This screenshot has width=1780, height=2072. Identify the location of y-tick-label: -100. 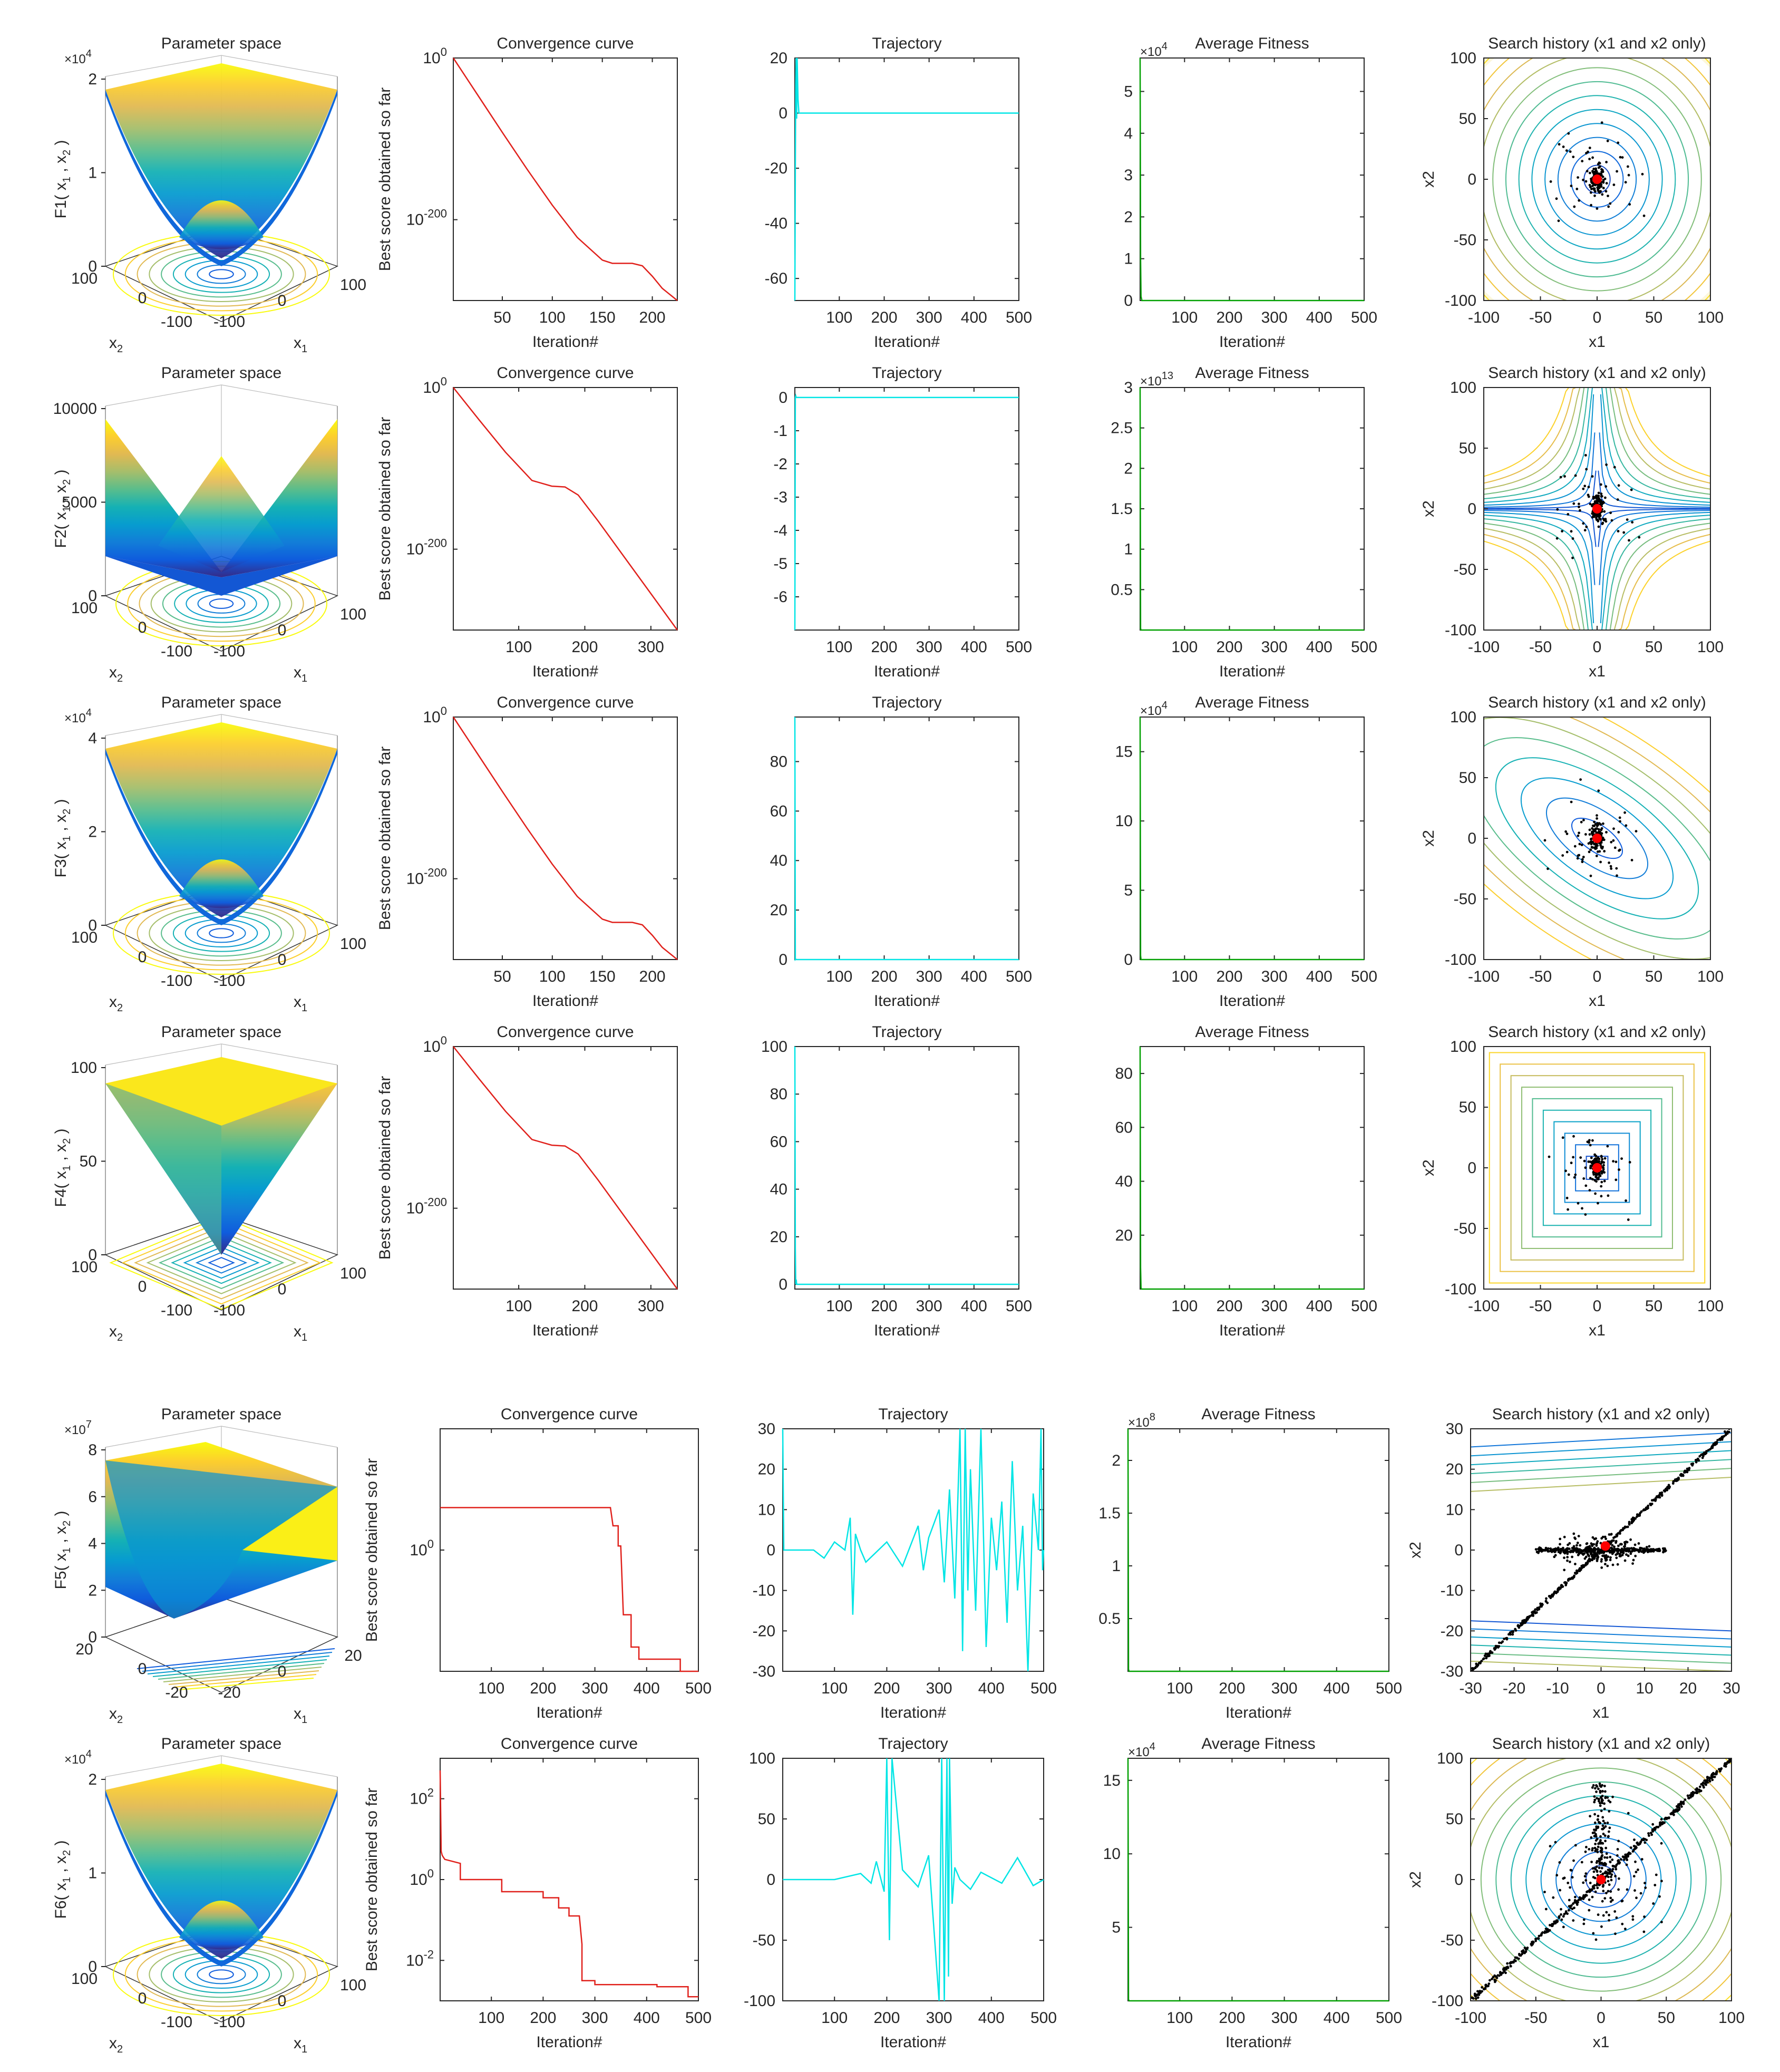
(1460, 1289).